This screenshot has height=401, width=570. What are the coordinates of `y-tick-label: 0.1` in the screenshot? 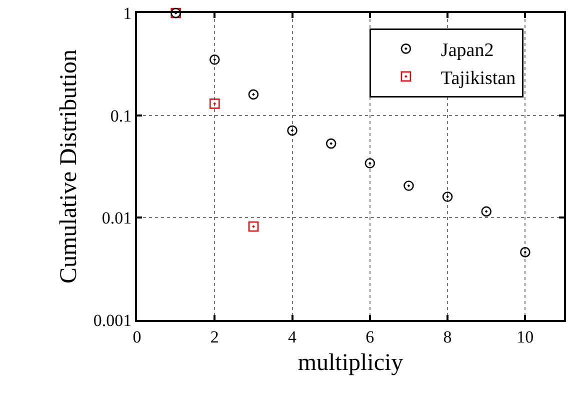 It's located at (121, 116).